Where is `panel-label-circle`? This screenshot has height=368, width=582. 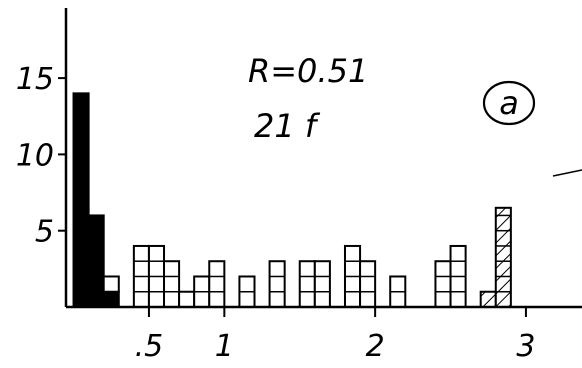 panel-label-circle is located at coordinates (509, 103).